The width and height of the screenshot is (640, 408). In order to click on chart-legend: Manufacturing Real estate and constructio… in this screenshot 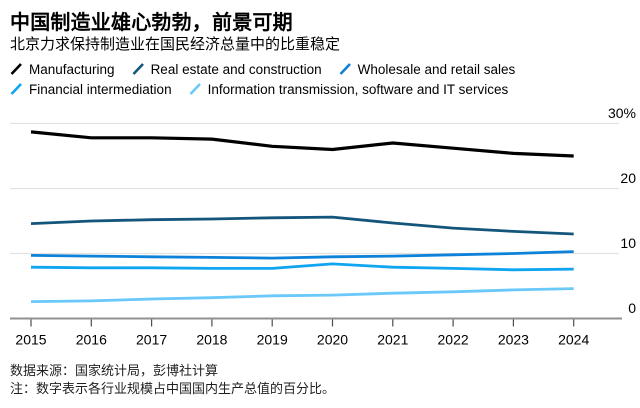, I will do `click(320, 79)`.